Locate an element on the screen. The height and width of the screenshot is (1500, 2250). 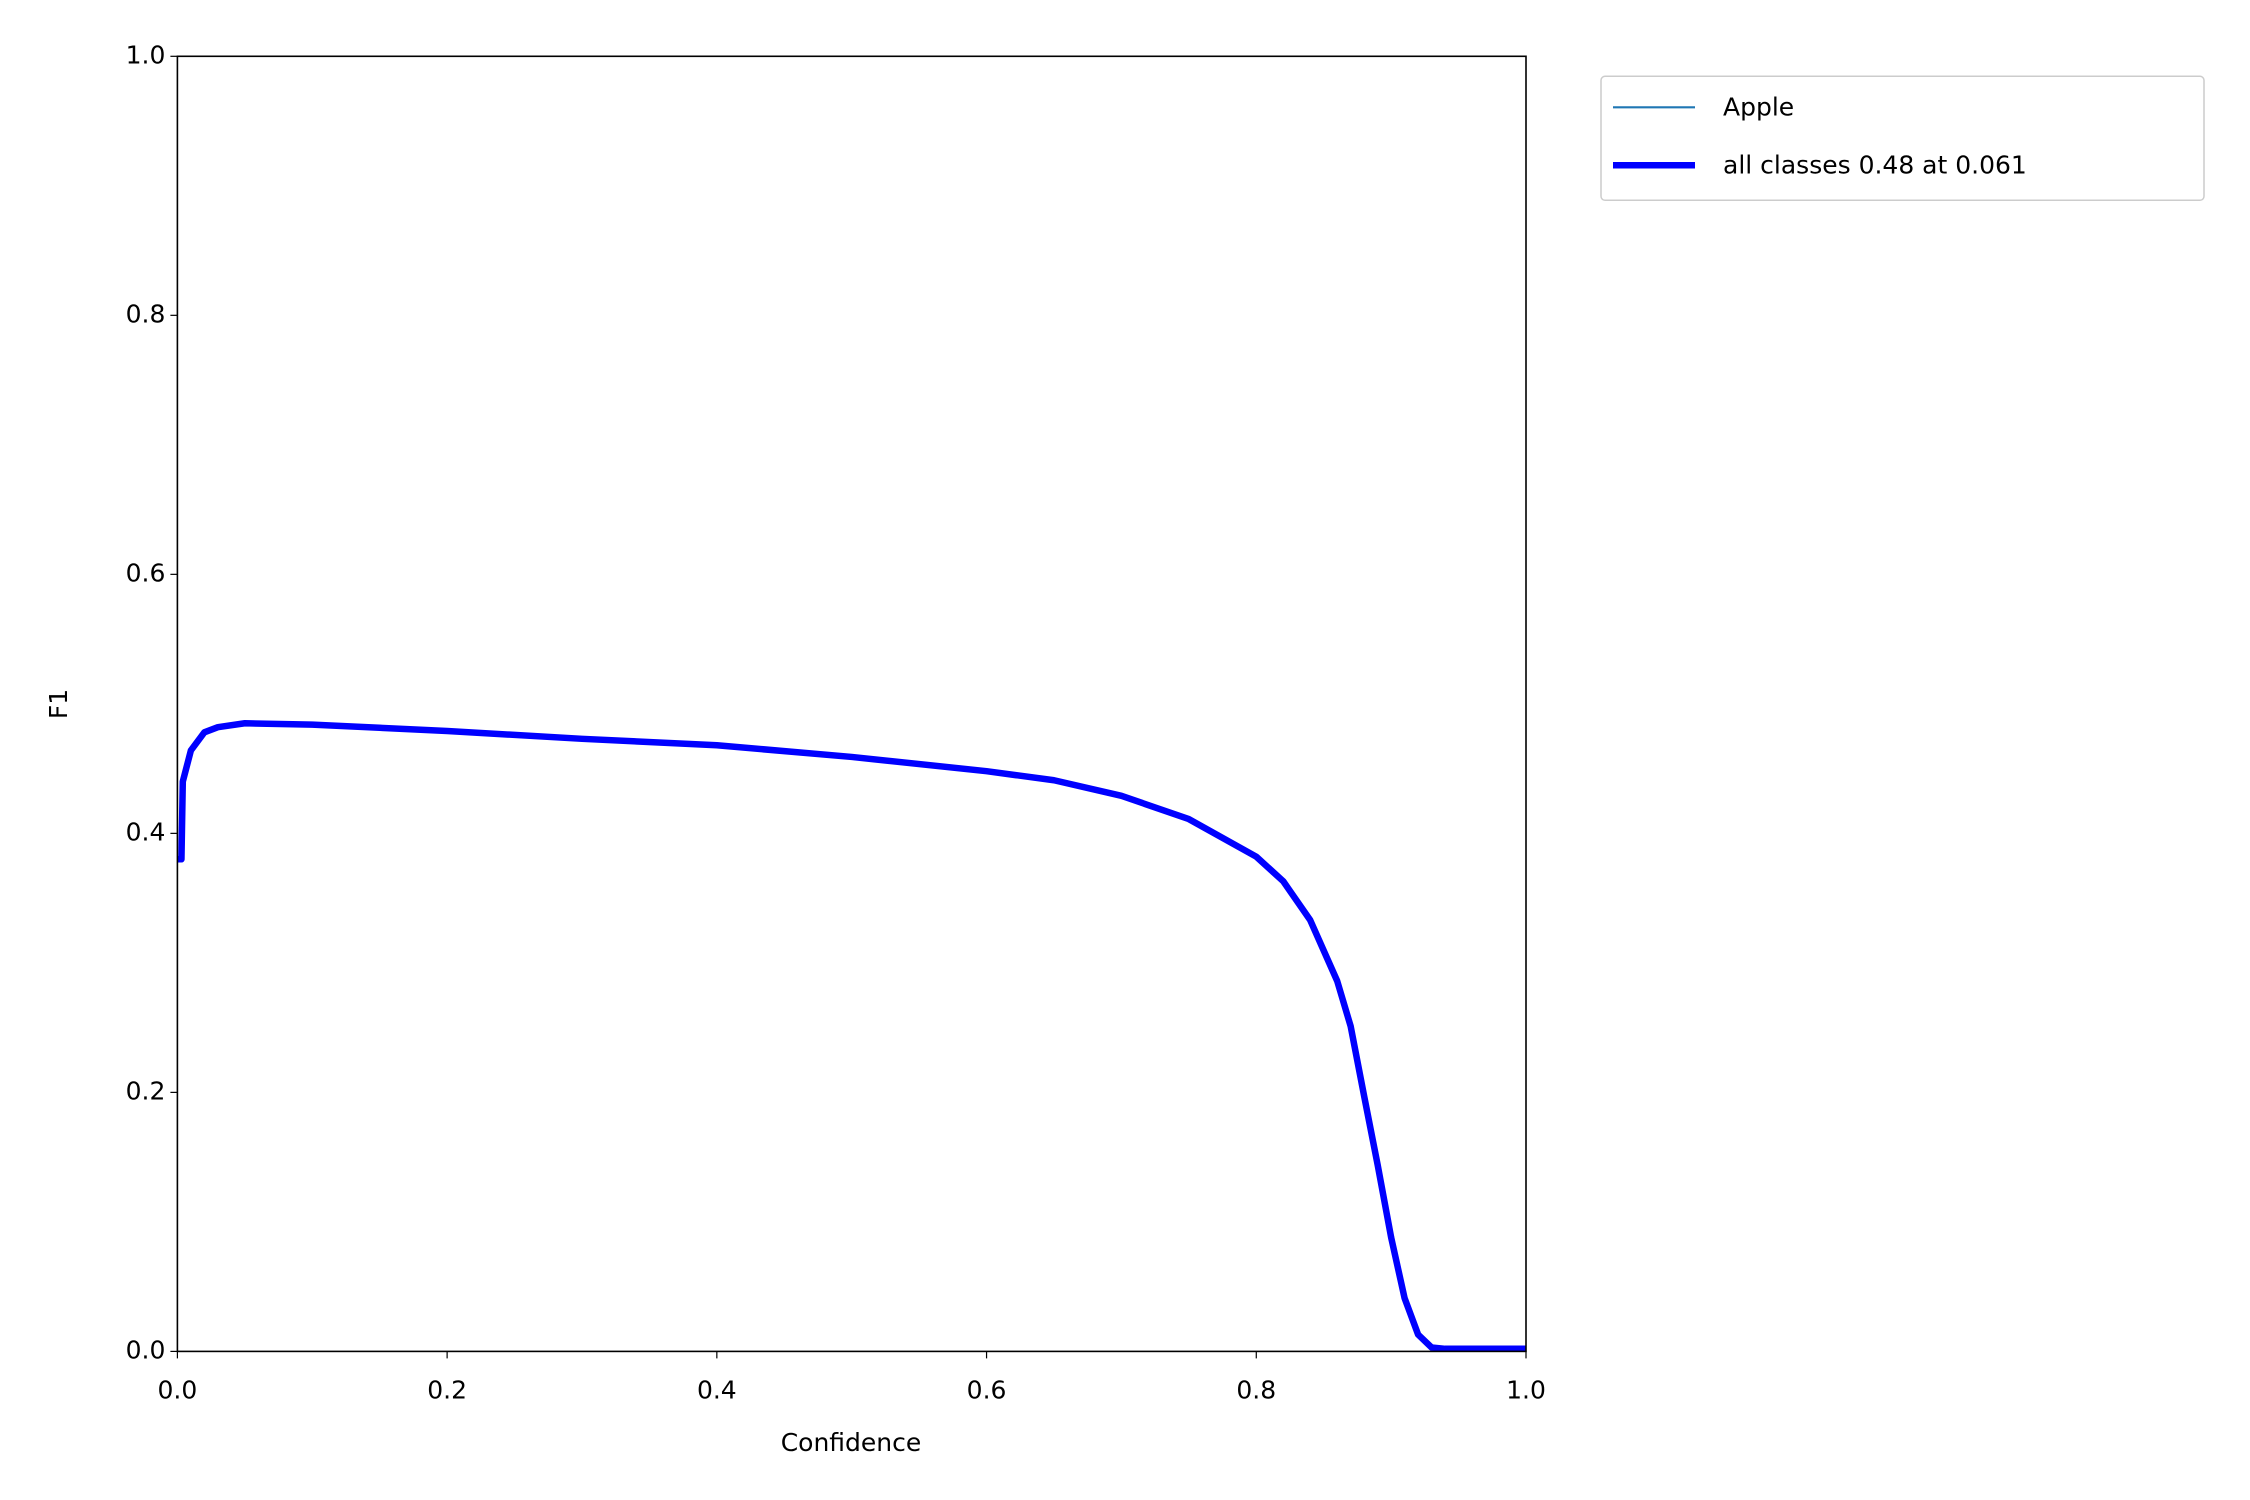
y-tick-label: 1.0 is located at coordinates (146, 54).